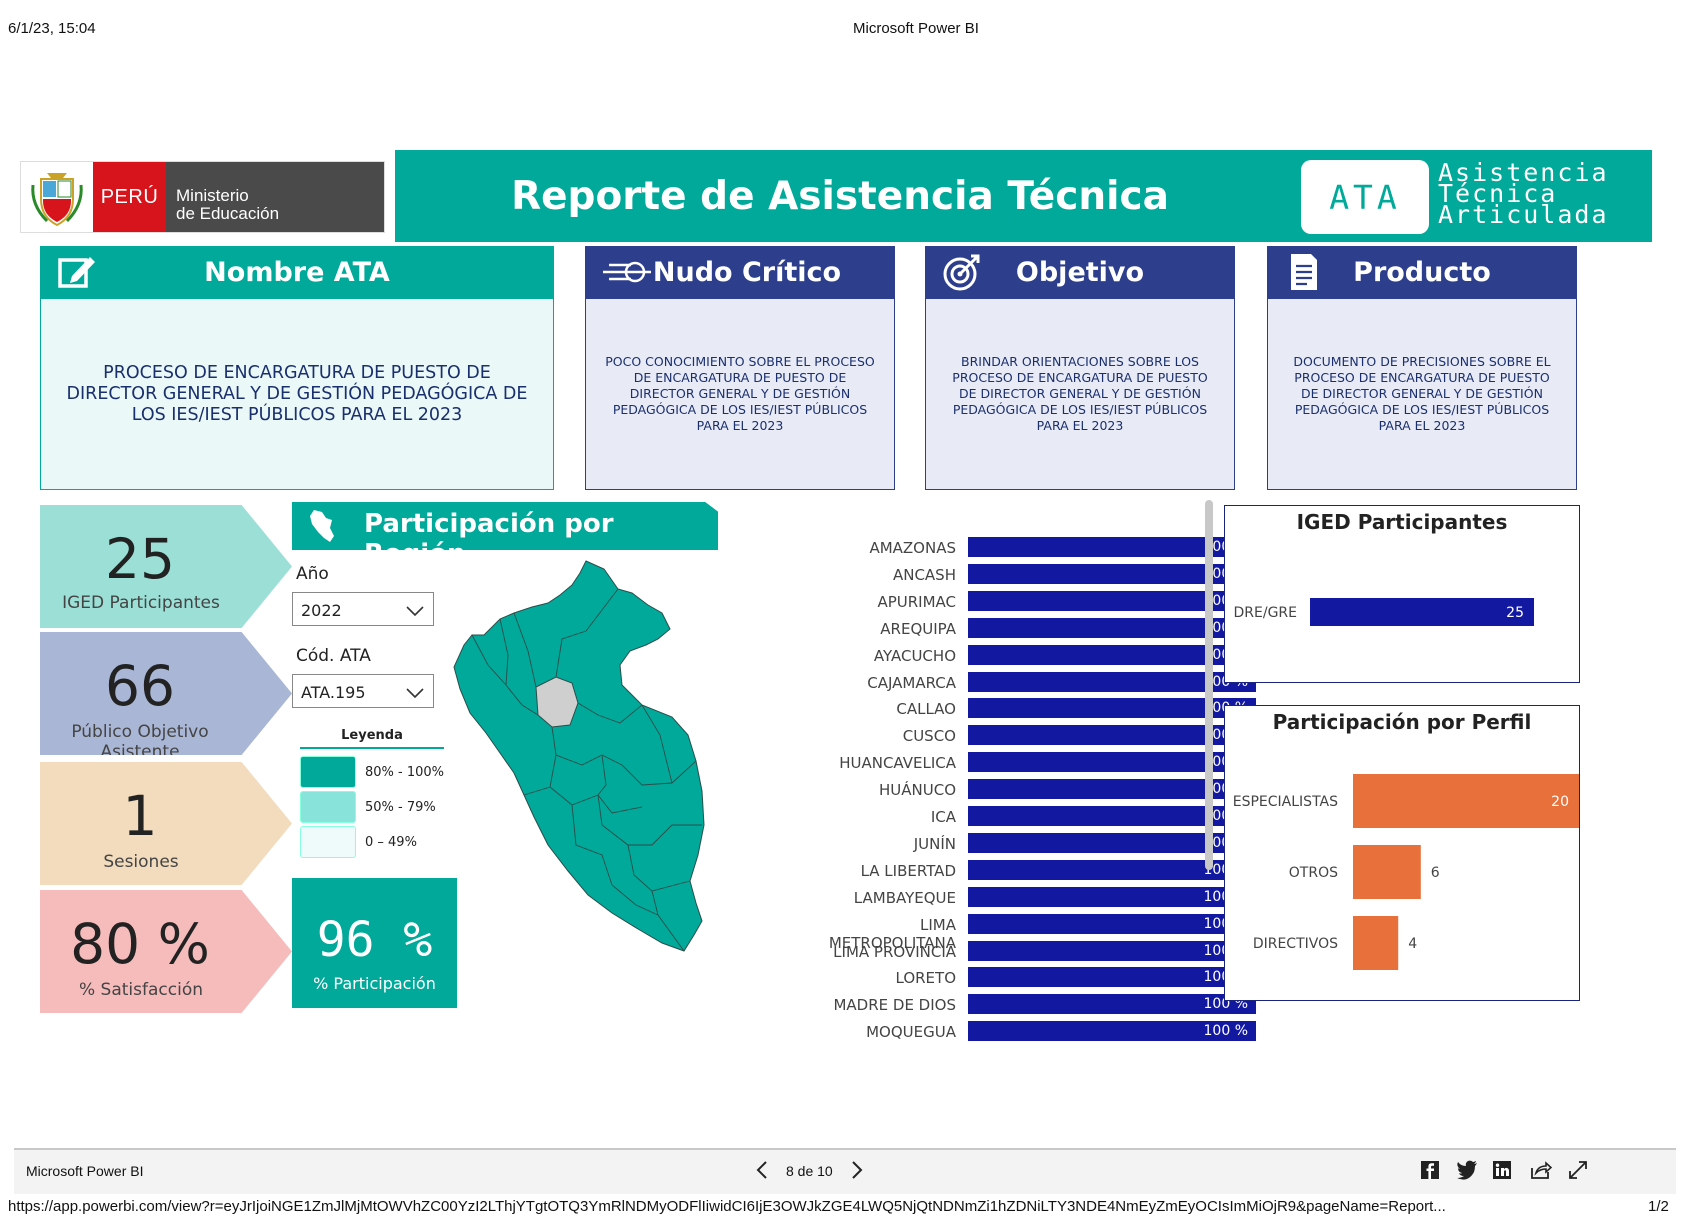 Image resolution: width=1686 pixels, height=1224 pixels. Describe the element at coordinates (1503, 1171) in the screenshot. I see `linkedin-icon` at that location.